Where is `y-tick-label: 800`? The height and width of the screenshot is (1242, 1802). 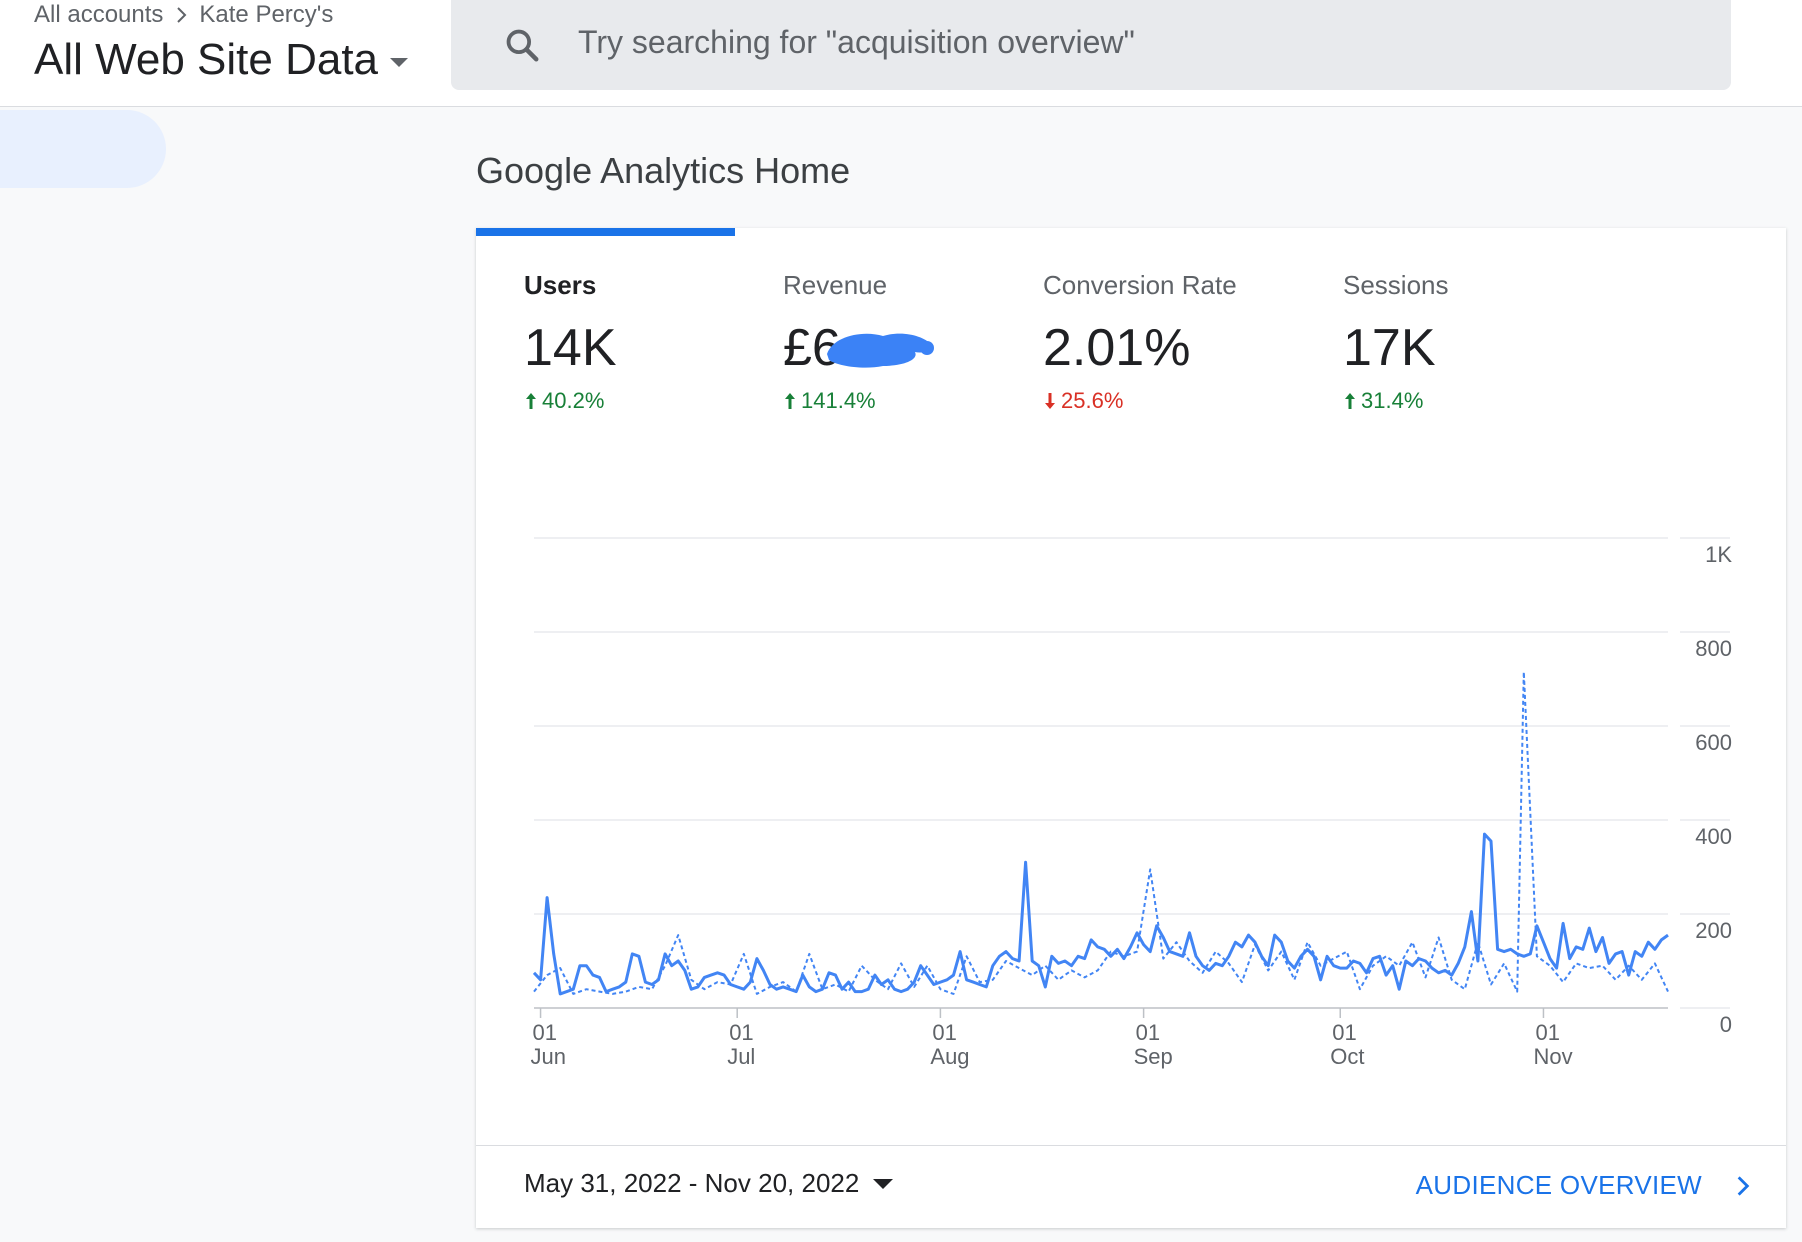
y-tick-label: 800 is located at coordinates (1713, 648).